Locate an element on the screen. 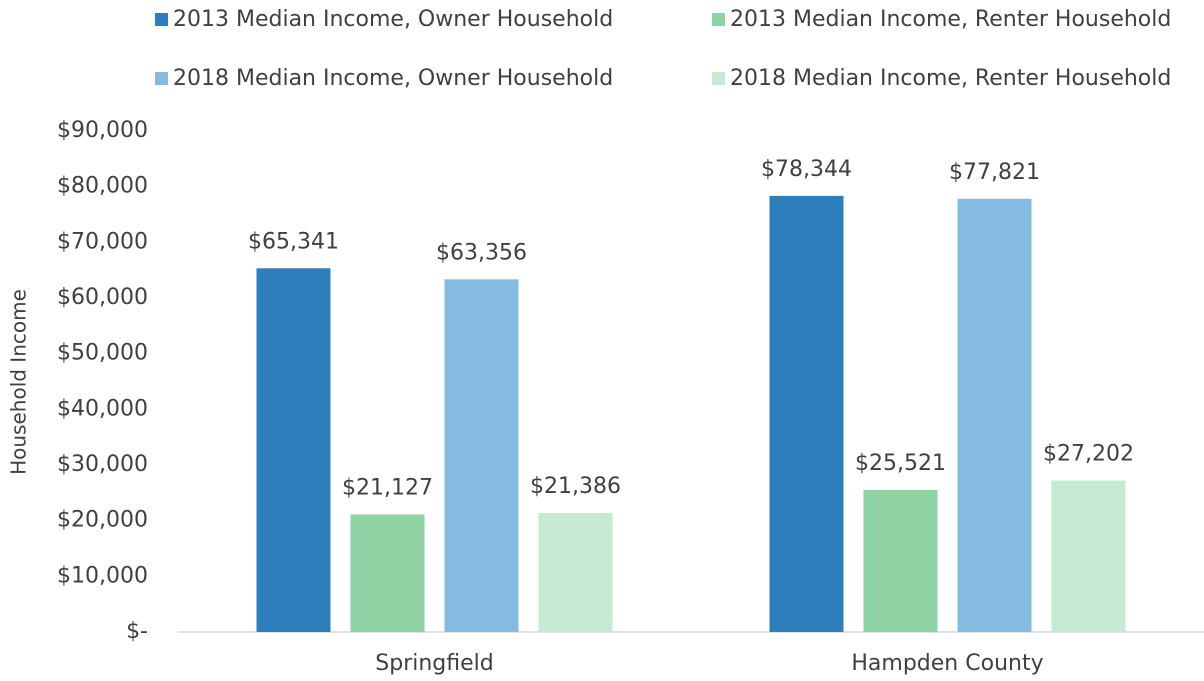  data-label: $21,127 is located at coordinates (387, 487).